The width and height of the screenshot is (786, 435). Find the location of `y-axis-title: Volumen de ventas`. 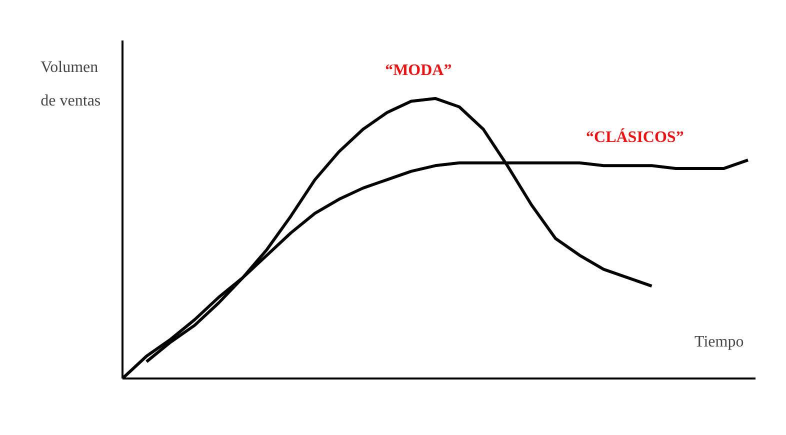

y-axis-title: Volumen de ventas is located at coordinates (70, 84).